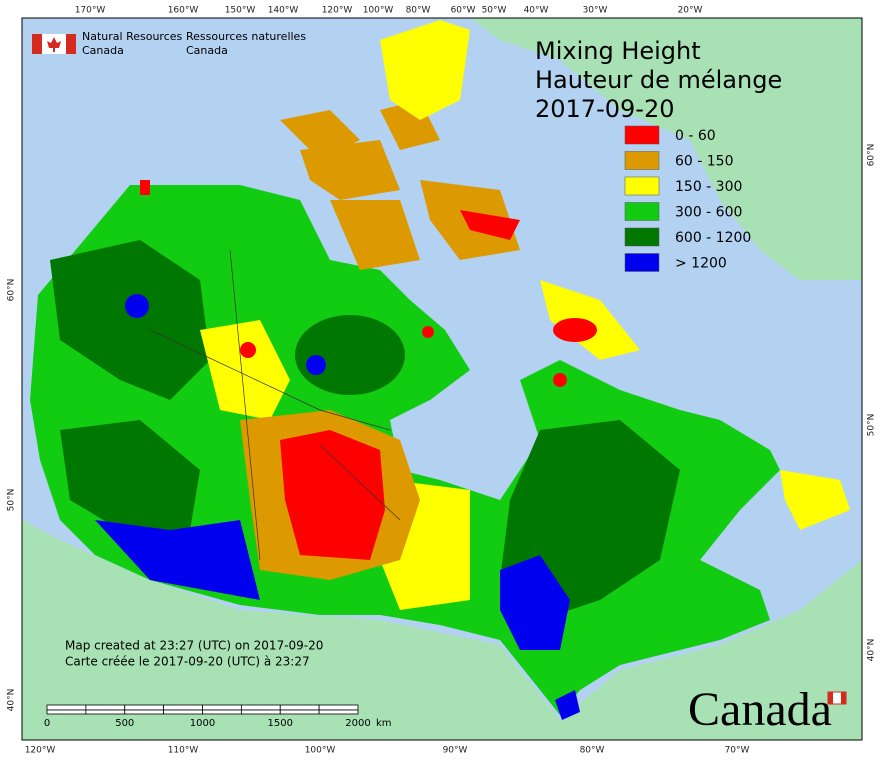  Describe the element at coordinates (183, 11) in the screenshot. I see `longitude-label: 160°W` at that location.